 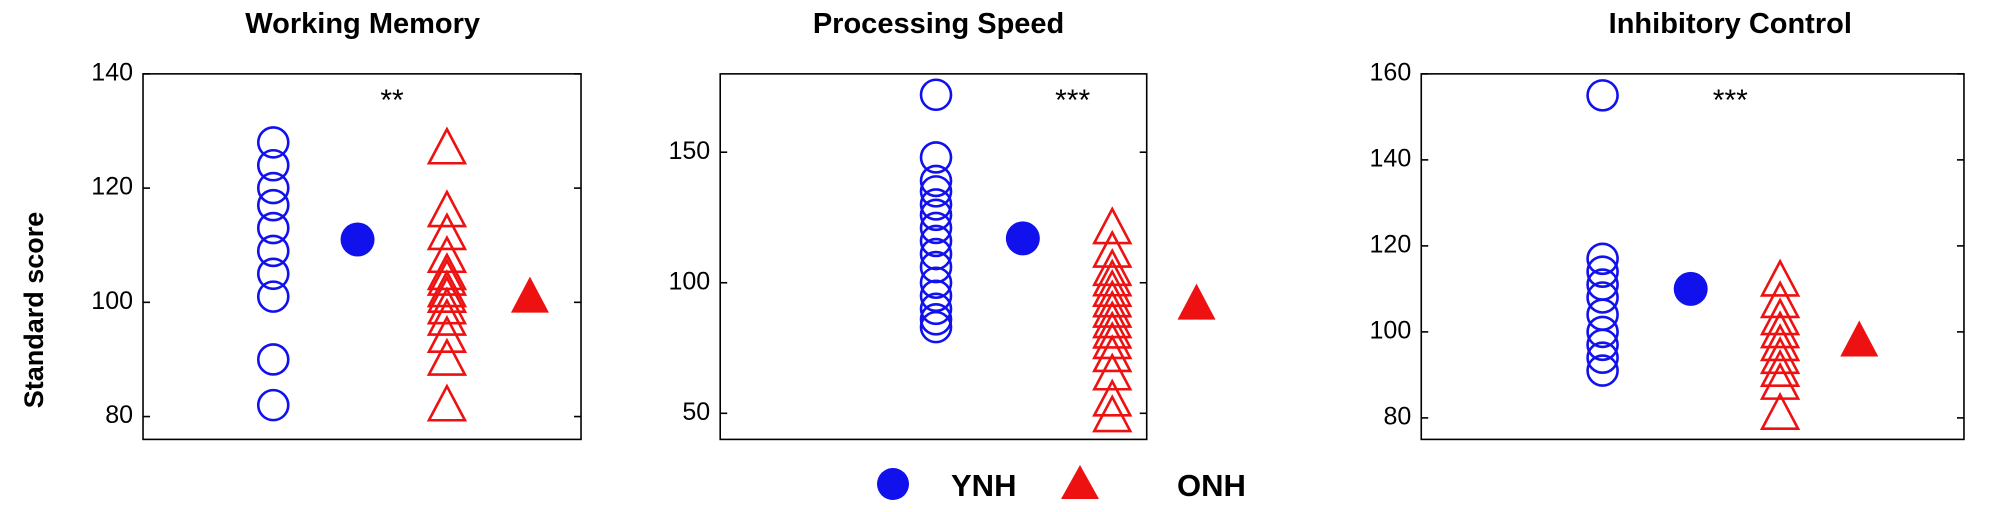 What do you see at coordinates (689, 151) in the screenshot?
I see `y-tick-label: 150` at bounding box center [689, 151].